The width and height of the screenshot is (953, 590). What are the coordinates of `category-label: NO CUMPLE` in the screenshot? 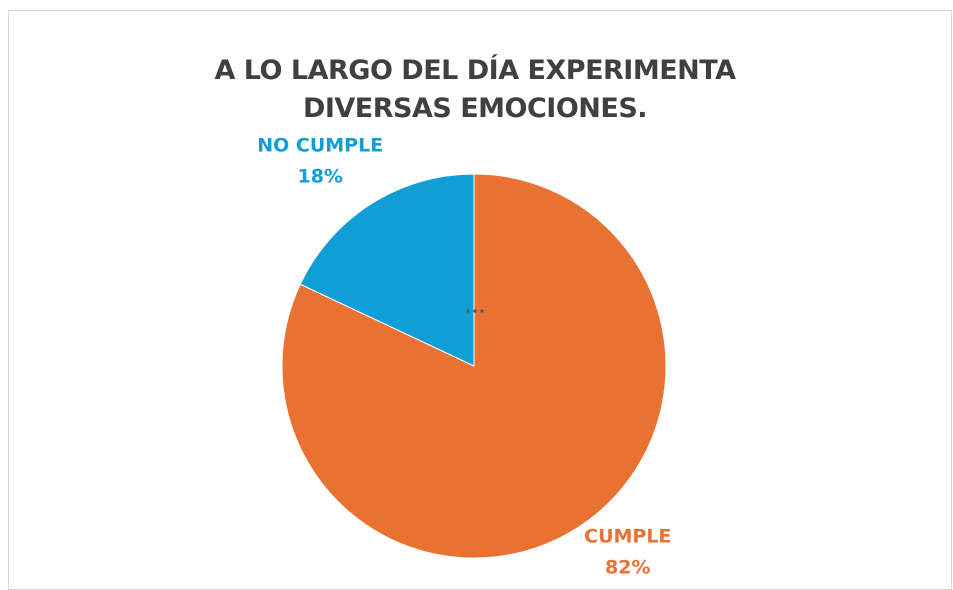 It's located at (320, 146).